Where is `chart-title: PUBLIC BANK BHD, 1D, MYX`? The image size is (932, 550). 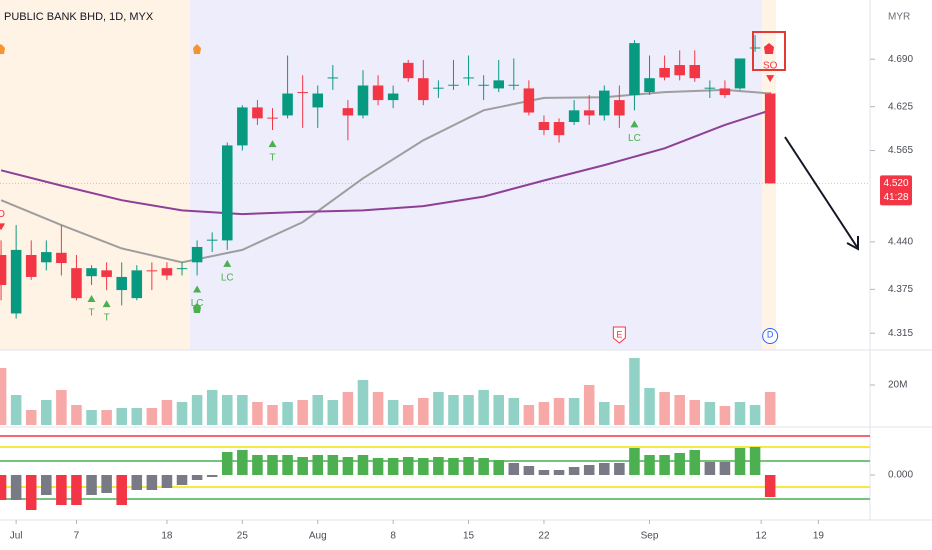
chart-title: PUBLIC BANK BHD, 1D, MYX is located at coordinates (79, 17).